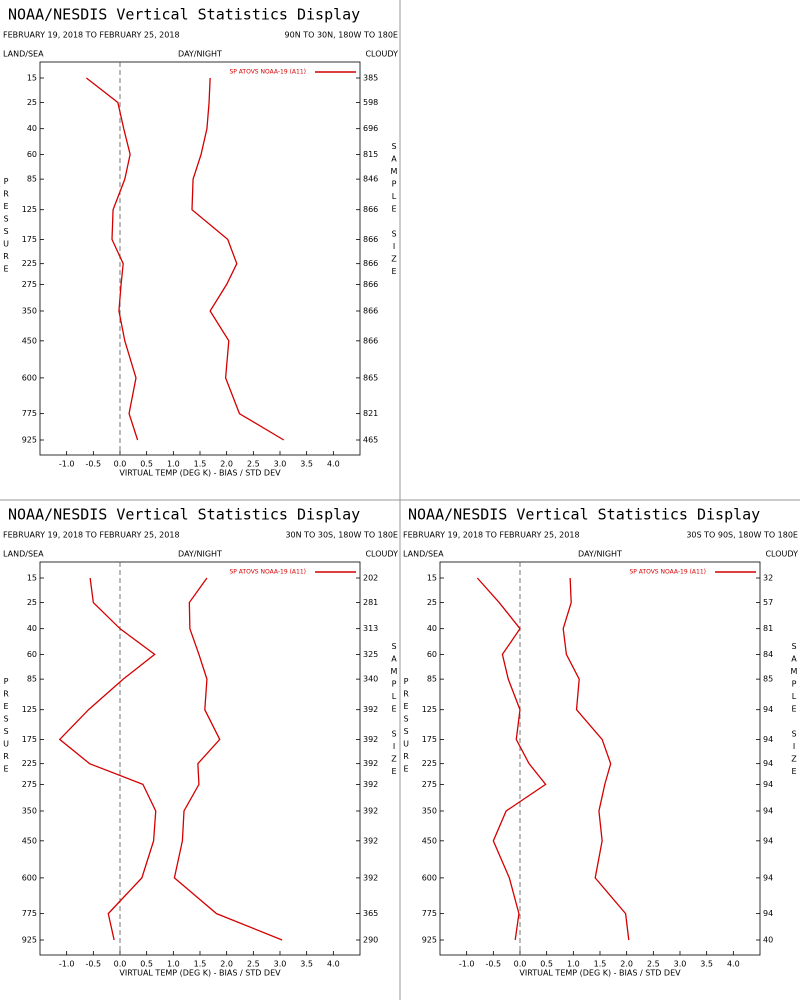 The width and height of the screenshot is (800, 1000). What do you see at coordinates (429, 763) in the screenshot?
I see `y-tick-label: 225` at bounding box center [429, 763].